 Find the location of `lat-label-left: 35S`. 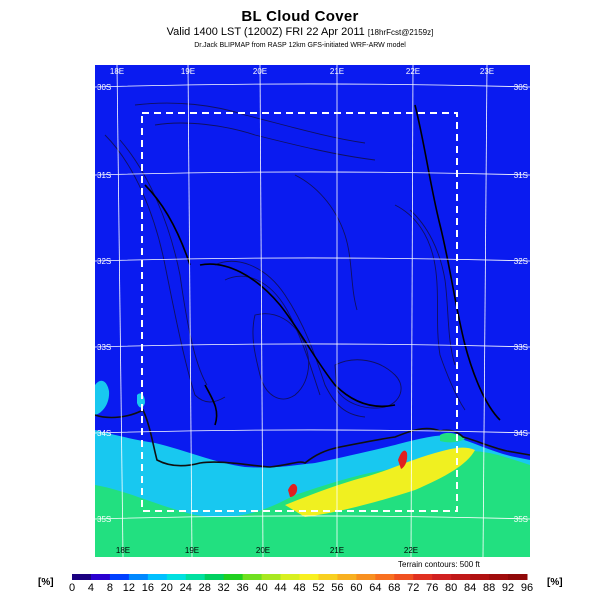

lat-label-left: 35S is located at coordinates (104, 519).